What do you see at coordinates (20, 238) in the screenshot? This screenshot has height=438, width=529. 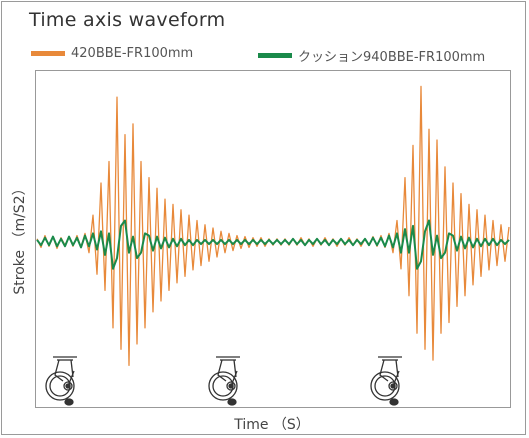 I see `y-axis-label: Stroke （m/S2）` at bounding box center [20, 238].